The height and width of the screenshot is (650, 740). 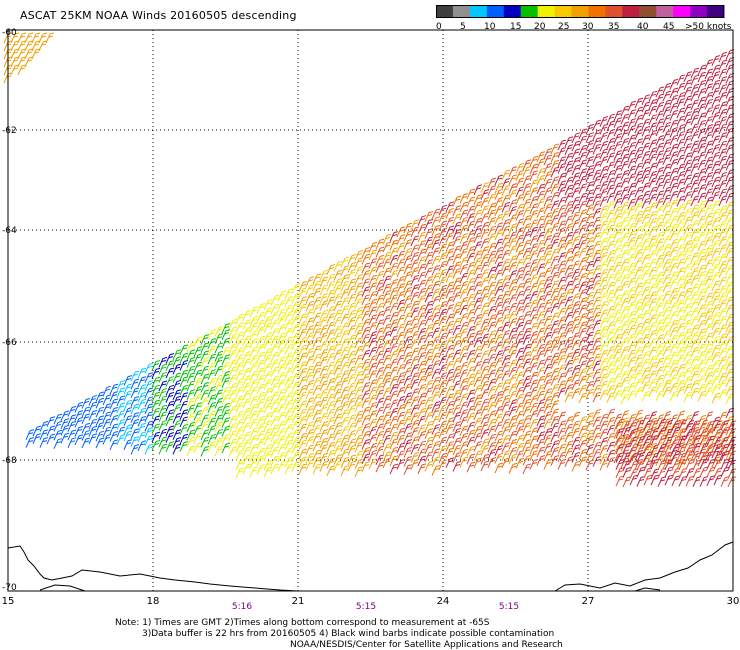 I want to click on lon-label: 15, so click(x=8, y=601).